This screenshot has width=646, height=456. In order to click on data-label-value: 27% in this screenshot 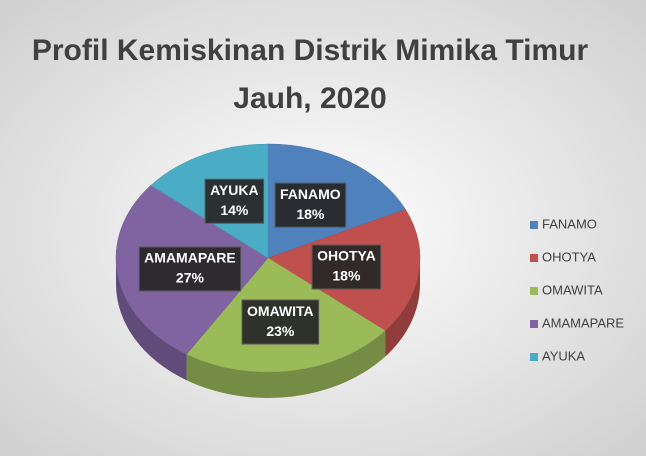, I will do `click(190, 278)`.